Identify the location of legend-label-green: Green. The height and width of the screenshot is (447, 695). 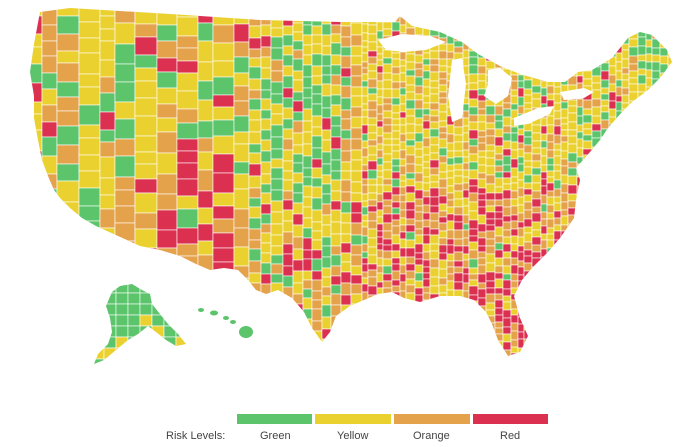
(275, 436).